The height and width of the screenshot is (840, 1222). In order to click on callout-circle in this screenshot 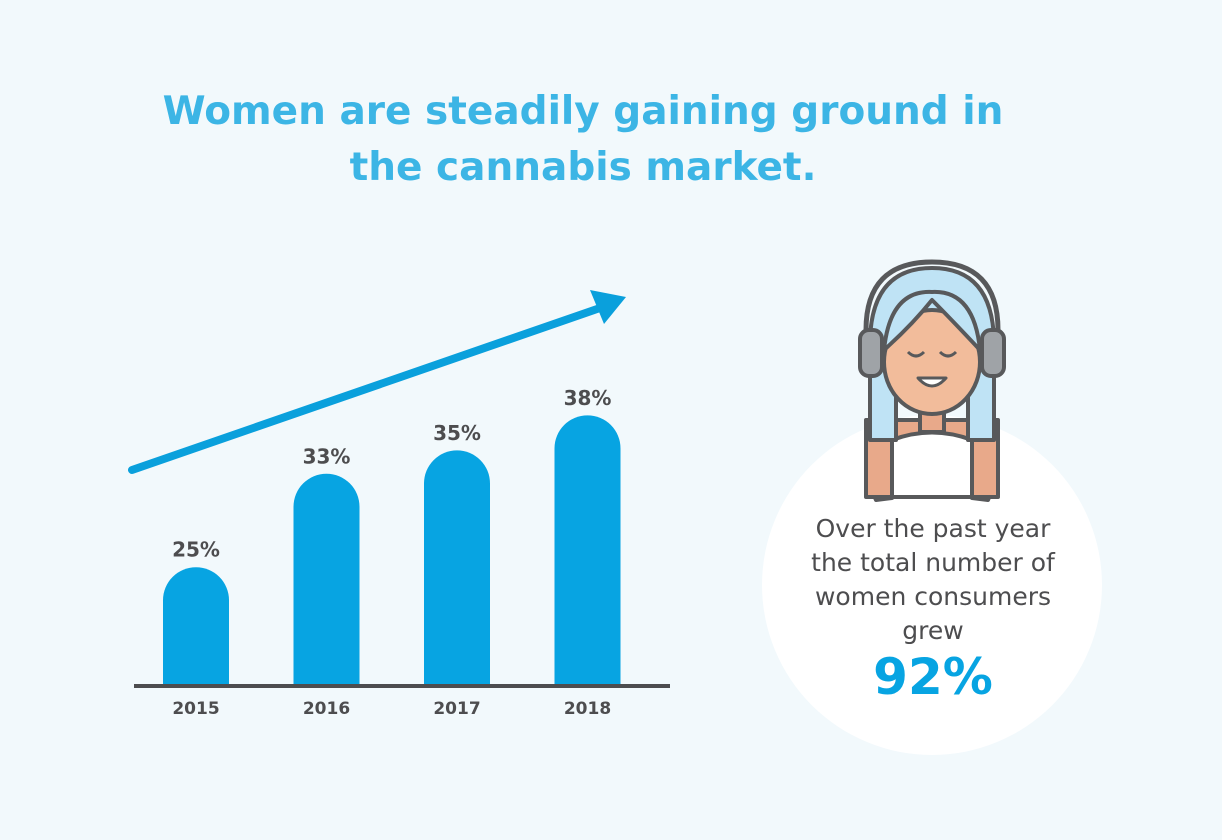, I will do `click(932, 585)`.